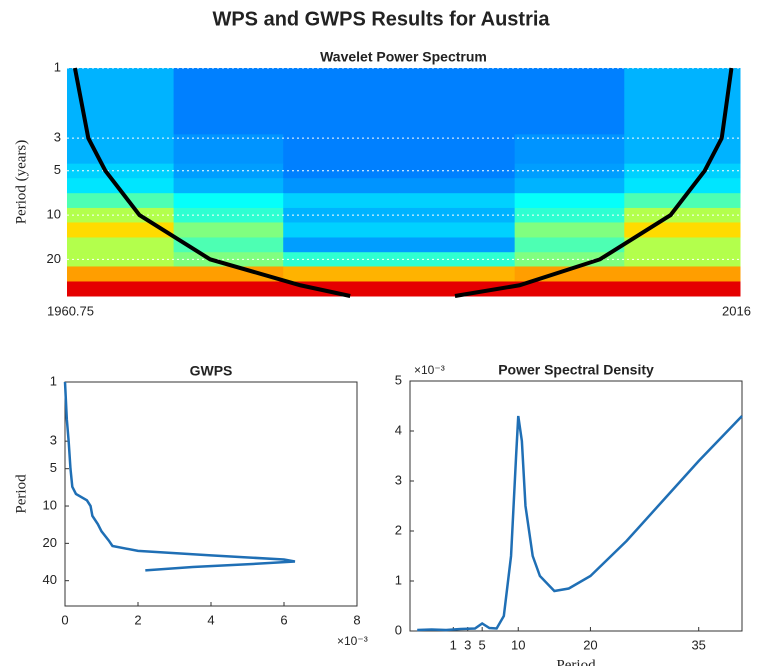  I want to click on y-tick-label: 0, so click(398, 629).